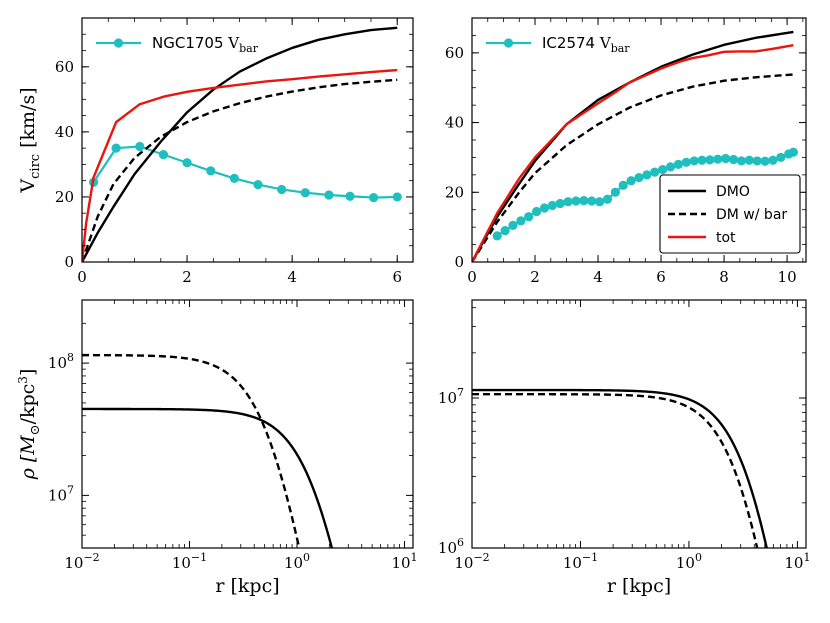 The width and height of the screenshot is (830, 623). I want to click on x-tick-label: 8, so click(724, 277).